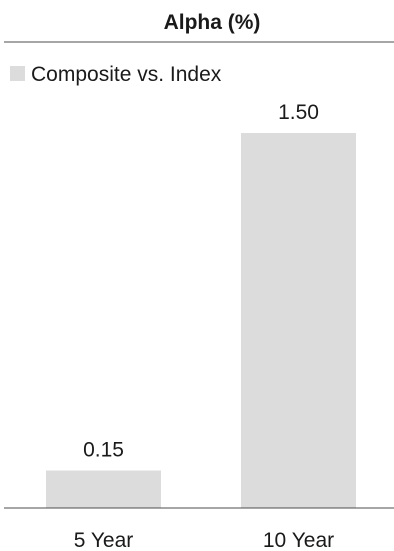 Image resolution: width=394 pixels, height=551 pixels. What do you see at coordinates (212, 22) in the screenshot?
I see `chart-title: Alpha (%)` at bounding box center [212, 22].